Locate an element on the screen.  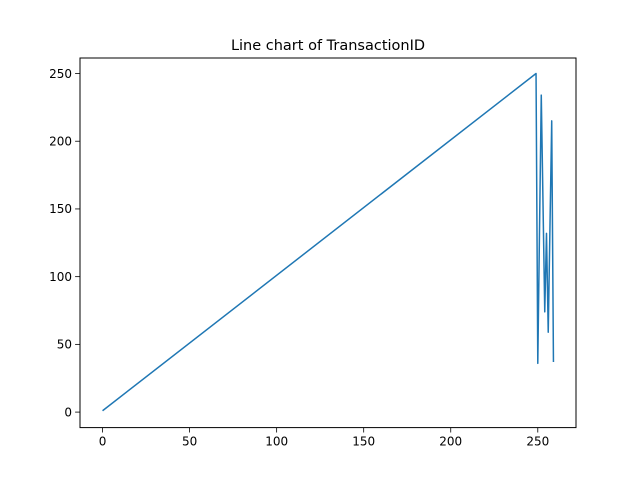
x-tick-label: 50 is located at coordinates (189, 442).